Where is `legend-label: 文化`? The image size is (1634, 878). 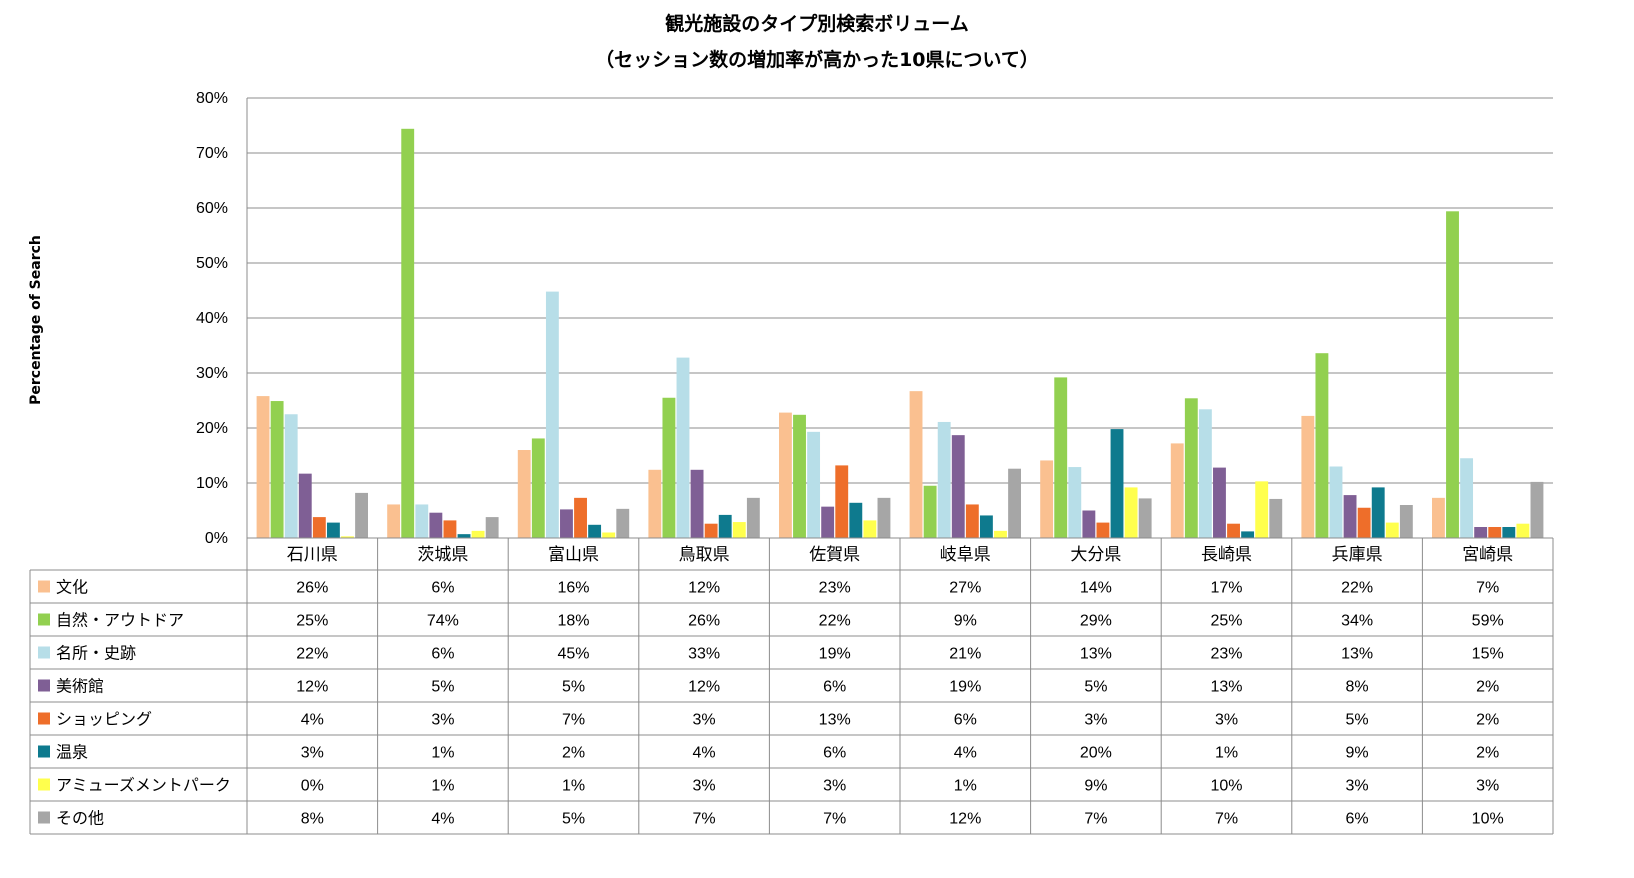
legend-label: 文化 is located at coordinates (72, 587).